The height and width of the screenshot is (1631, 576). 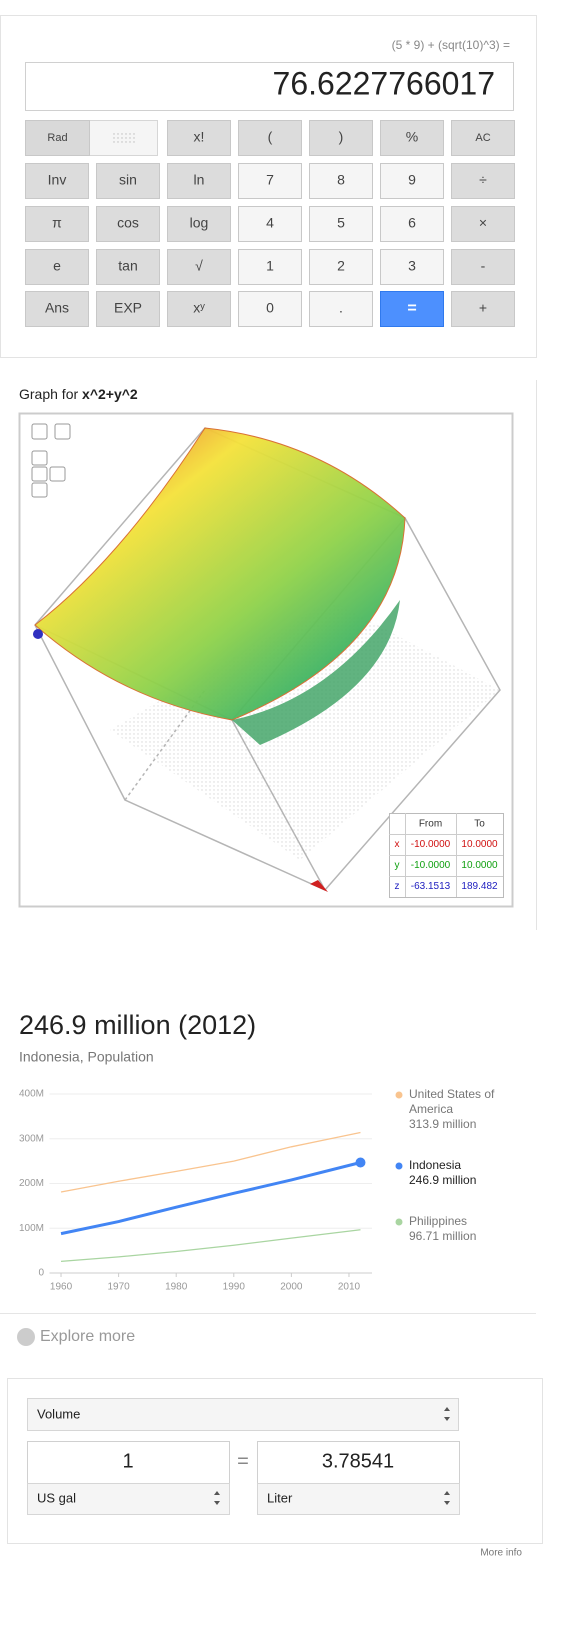 I want to click on calc-button-label: 3, so click(x=412, y=266).